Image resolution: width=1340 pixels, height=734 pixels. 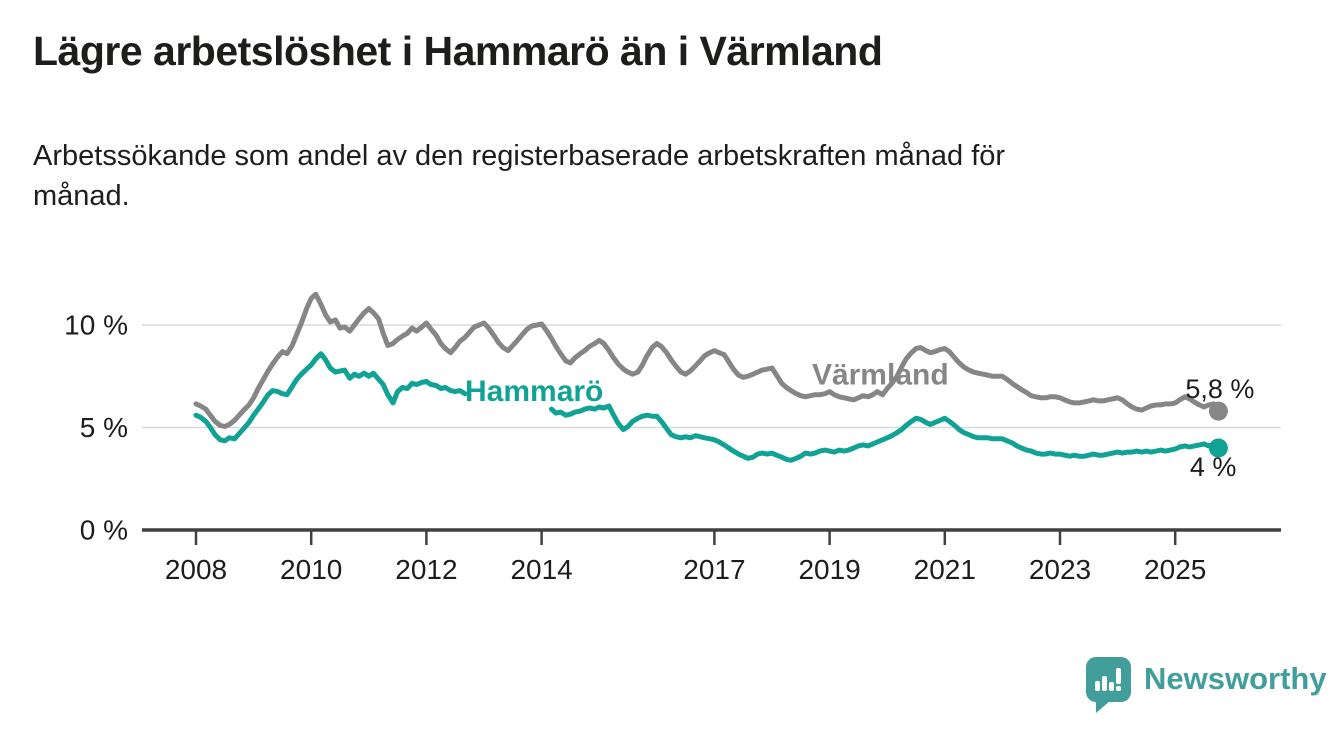 I want to click on x-tick-label: 2008, so click(x=196, y=569).